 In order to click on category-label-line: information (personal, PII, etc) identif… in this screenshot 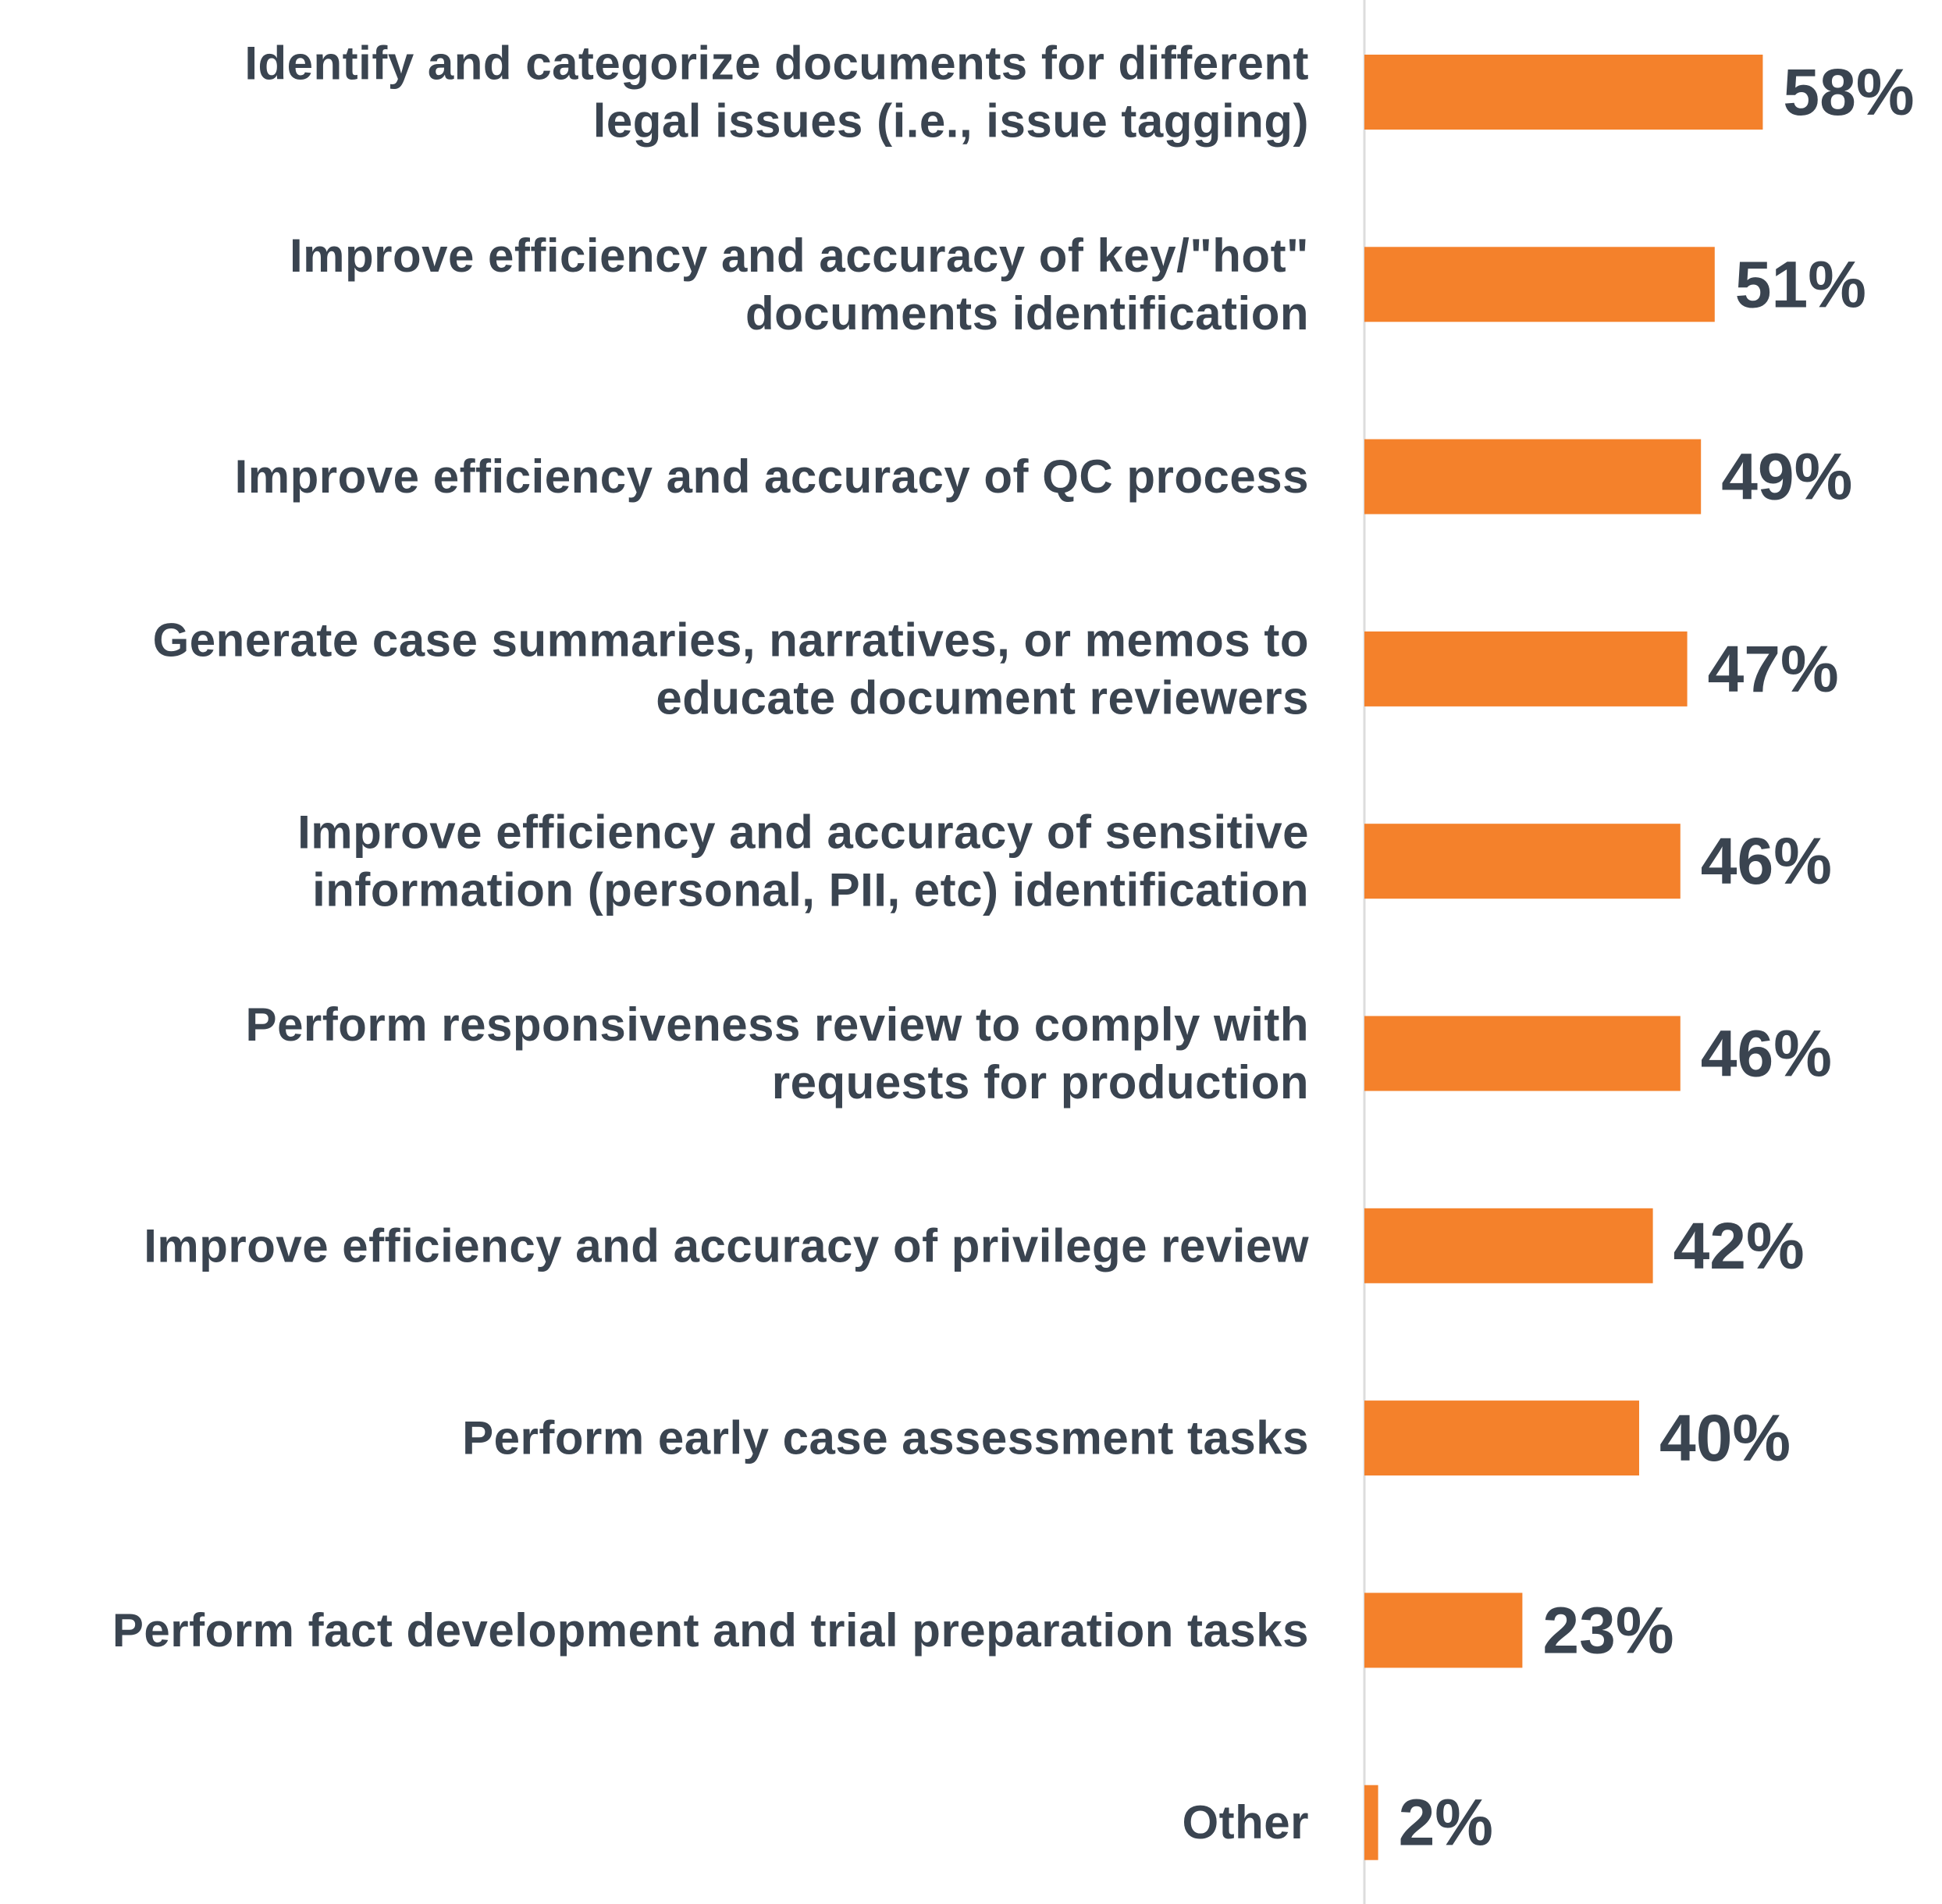, I will do `click(811, 890)`.